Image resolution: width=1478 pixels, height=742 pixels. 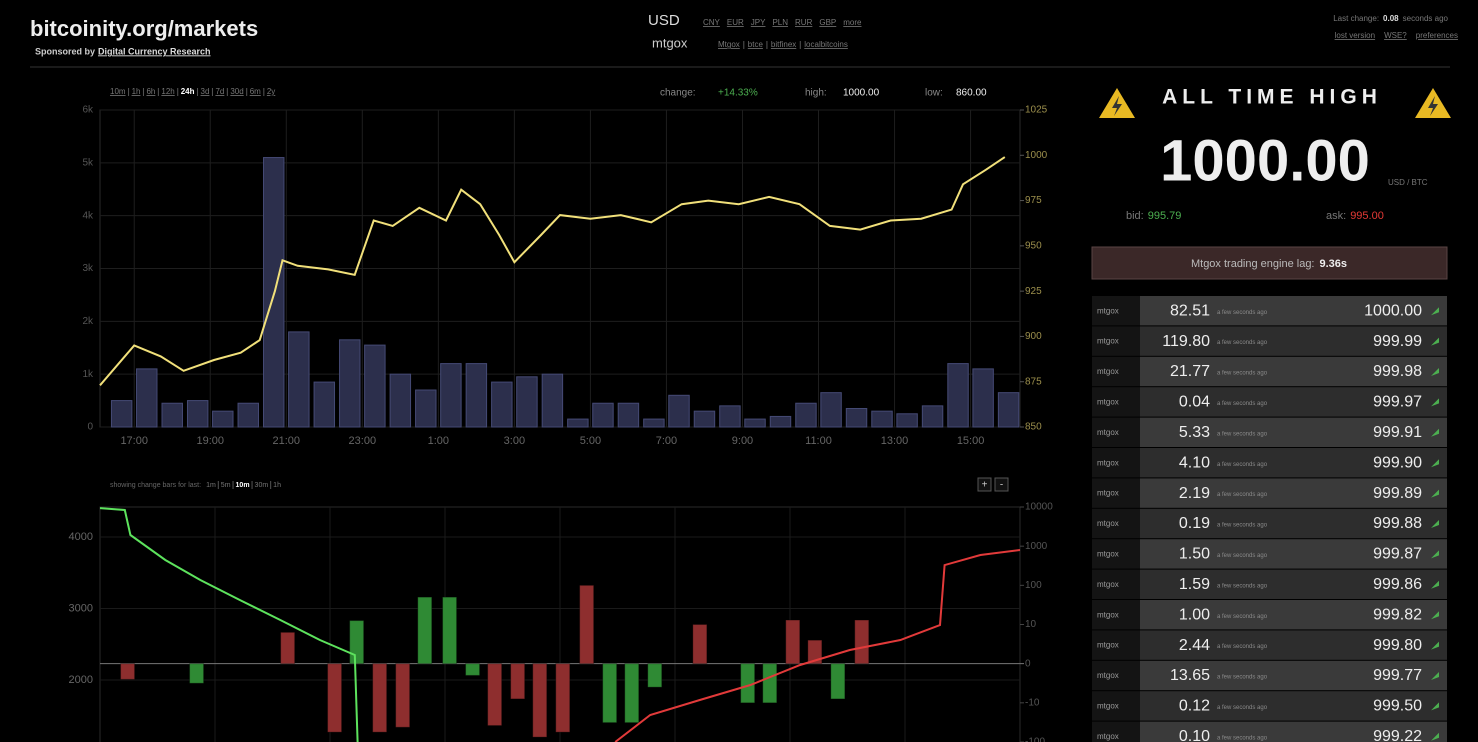 I want to click on timespan-link: 2y, so click(x=271, y=91).